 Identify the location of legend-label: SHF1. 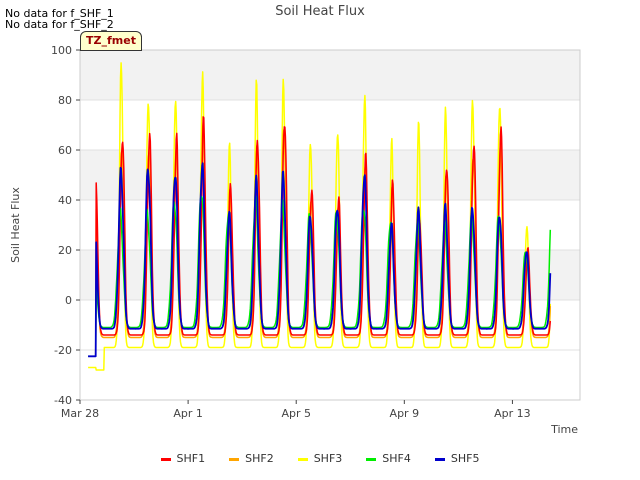
(191, 458).